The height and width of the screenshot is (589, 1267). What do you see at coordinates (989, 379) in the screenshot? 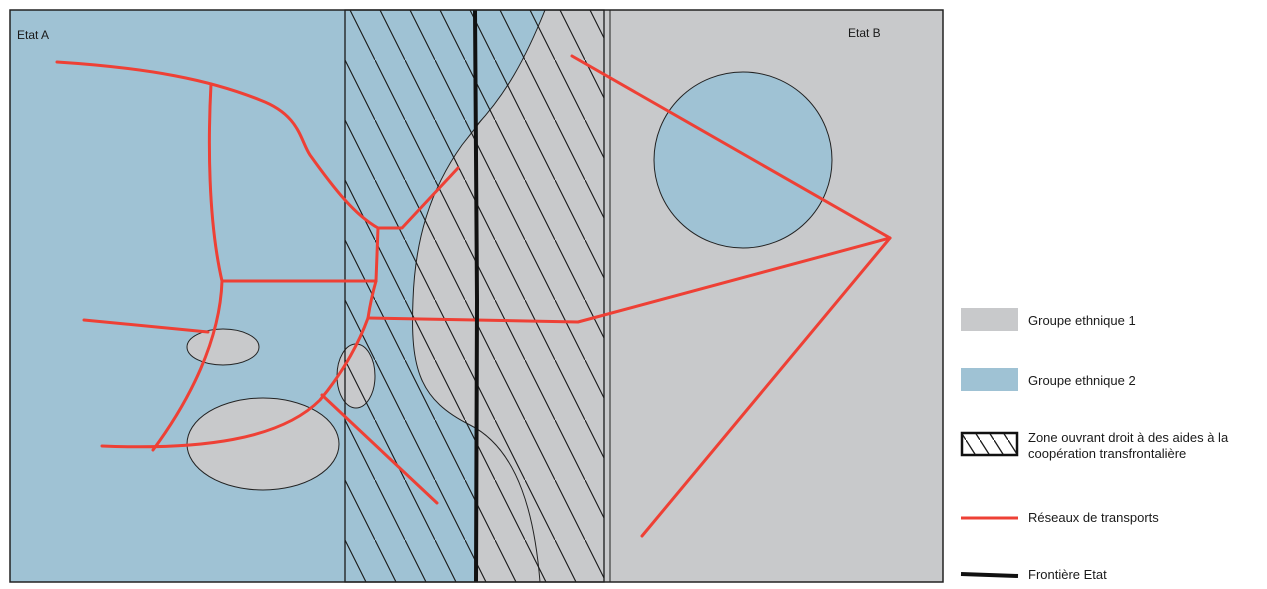
I see `legend-swatch-groupe2` at bounding box center [989, 379].